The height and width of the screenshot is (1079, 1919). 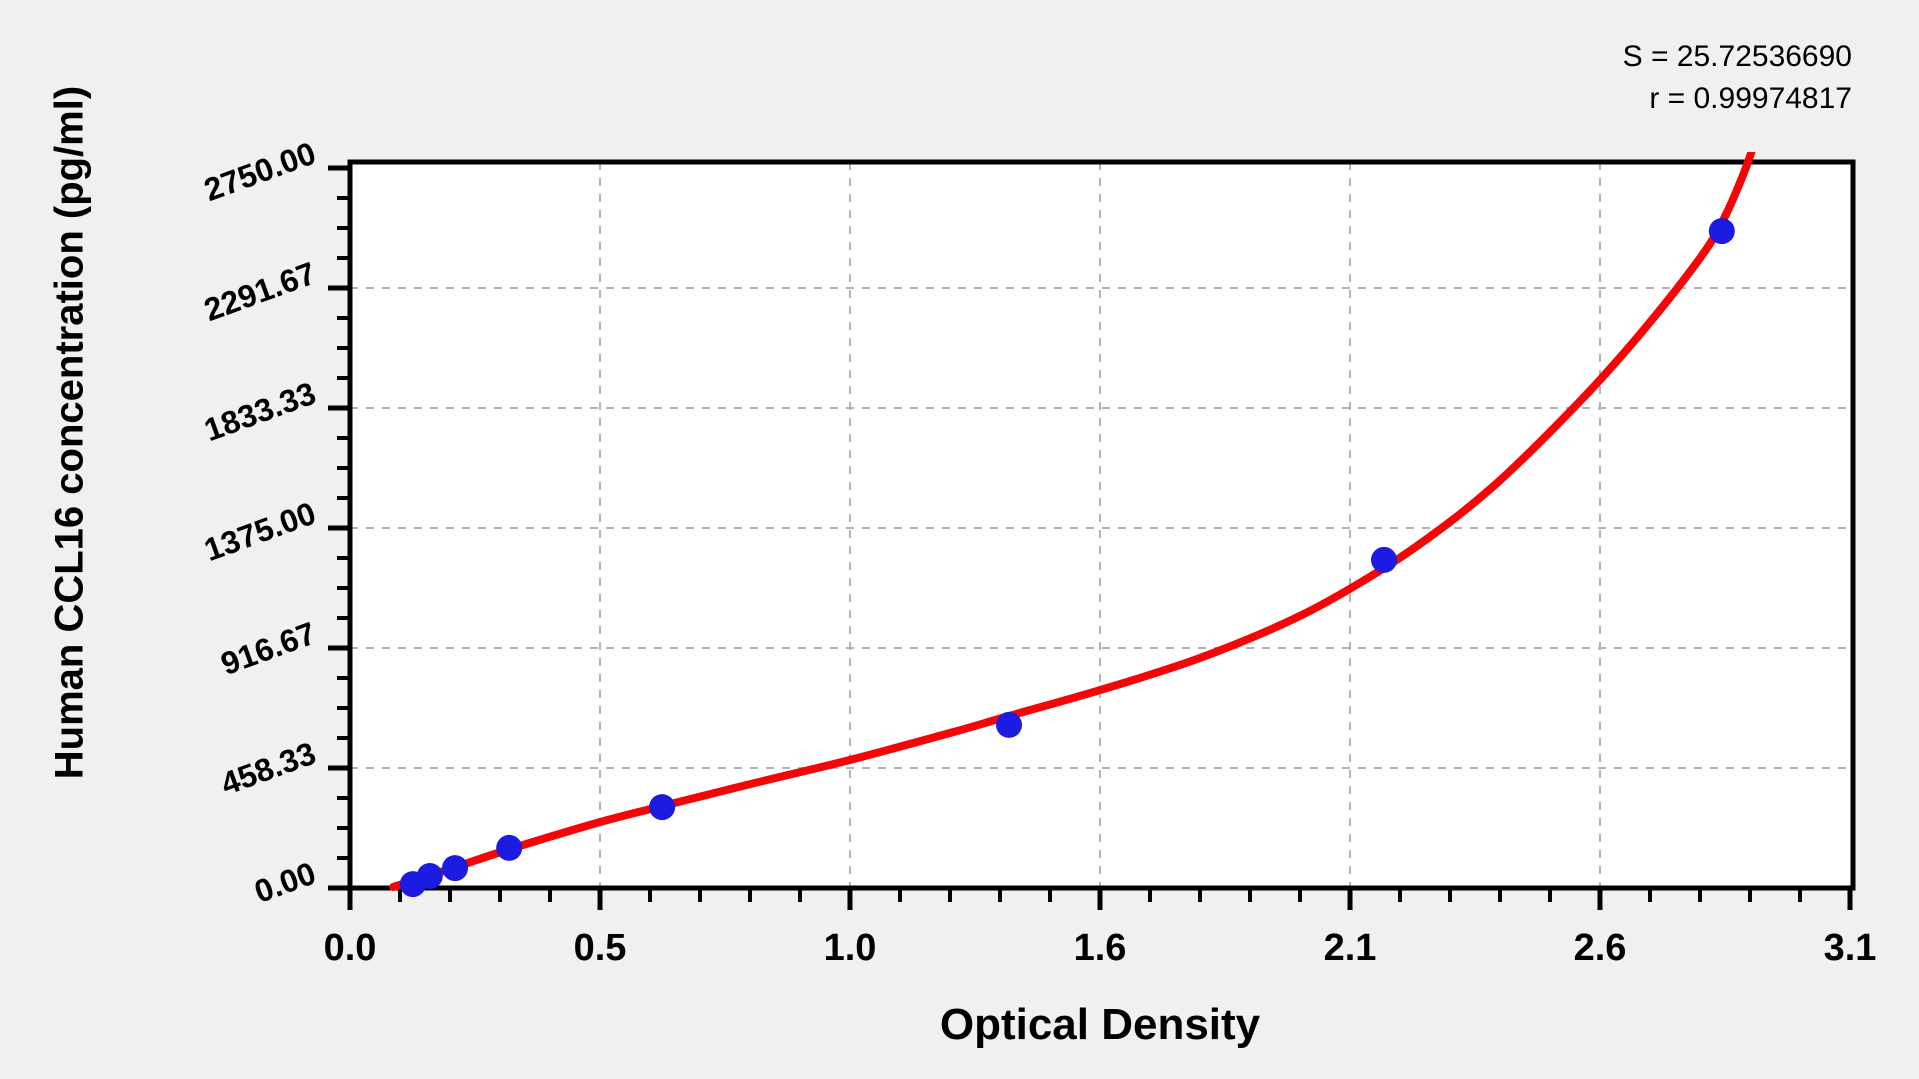 I want to click on fit-statistics: S = 25.72536690 r = 0.99974817, so click(x=1737, y=78).